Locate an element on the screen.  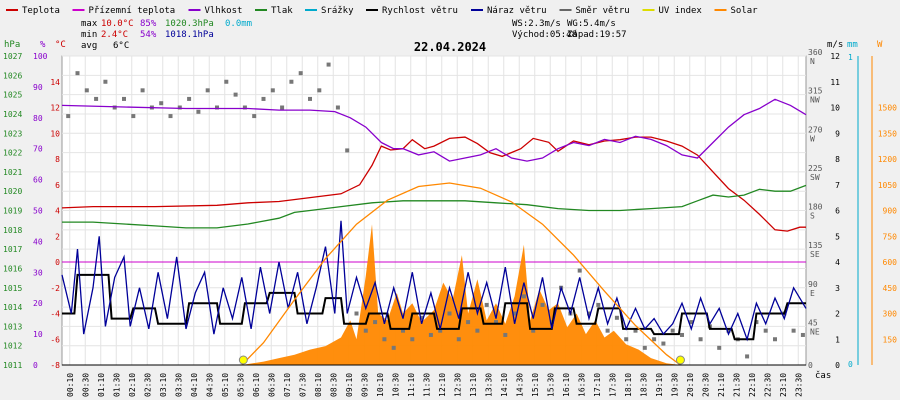
stat-max-label: max is located at coordinates (89, 24).